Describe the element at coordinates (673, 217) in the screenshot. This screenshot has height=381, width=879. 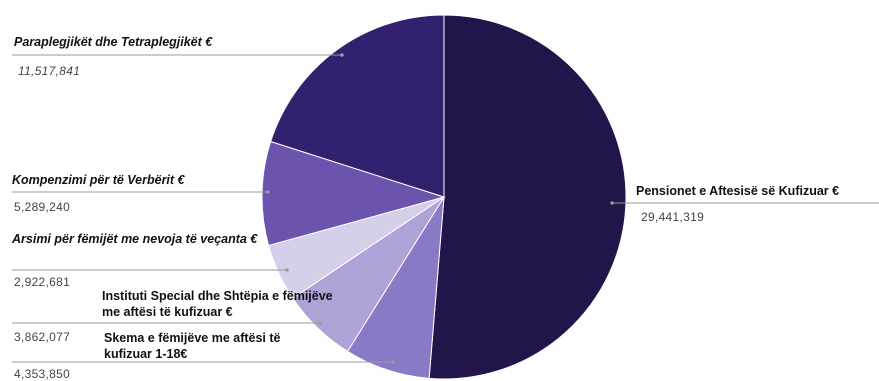
I see `value-pensionet: 29,441,319` at that location.